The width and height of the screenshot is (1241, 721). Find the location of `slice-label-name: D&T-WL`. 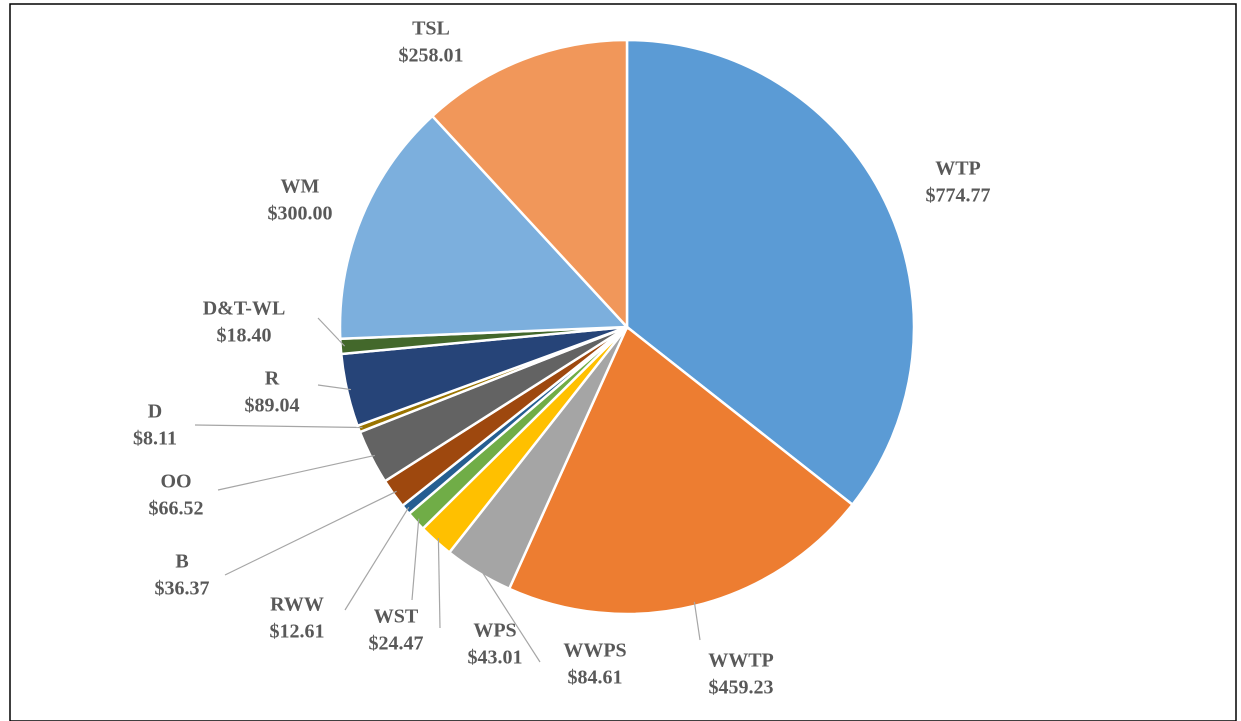

slice-label-name: D&T-WL is located at coordinates (244, 309).